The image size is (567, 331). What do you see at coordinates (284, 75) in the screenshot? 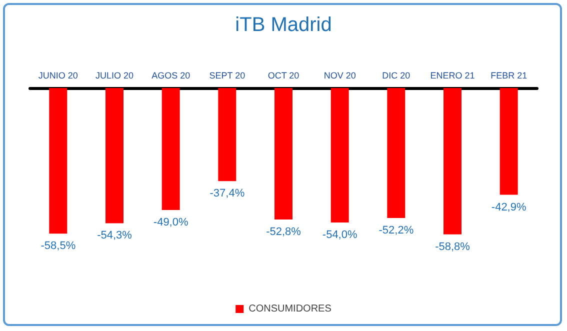
I see `x-tick-label: OCT 20` at bounding box center [284, 75].